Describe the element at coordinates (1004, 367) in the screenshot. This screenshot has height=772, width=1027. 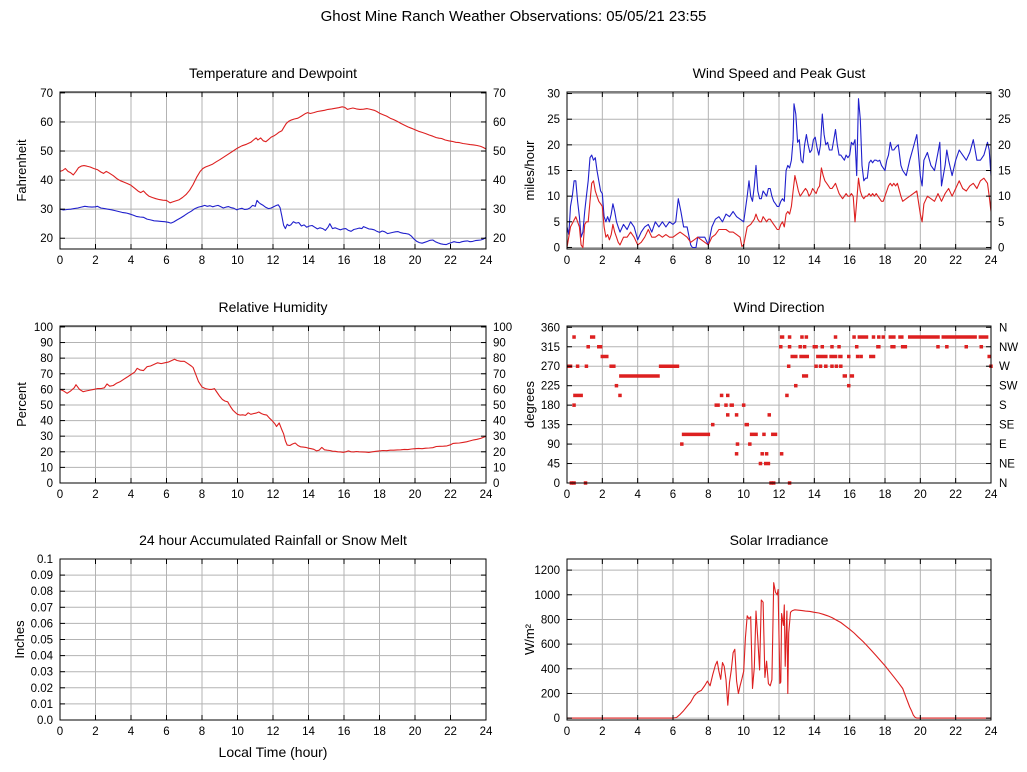
I see `svg-text: W` at that location.